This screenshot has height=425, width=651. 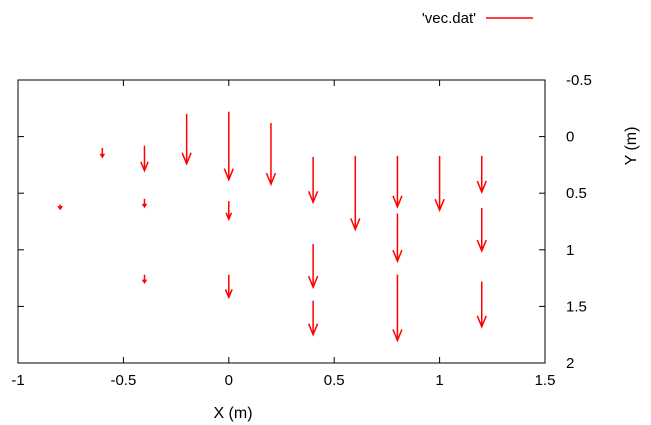 What do you see at coordinates (17, 380) in the screenshot?
I see `x-tick-label: -1` at bounding box center [17, 380].